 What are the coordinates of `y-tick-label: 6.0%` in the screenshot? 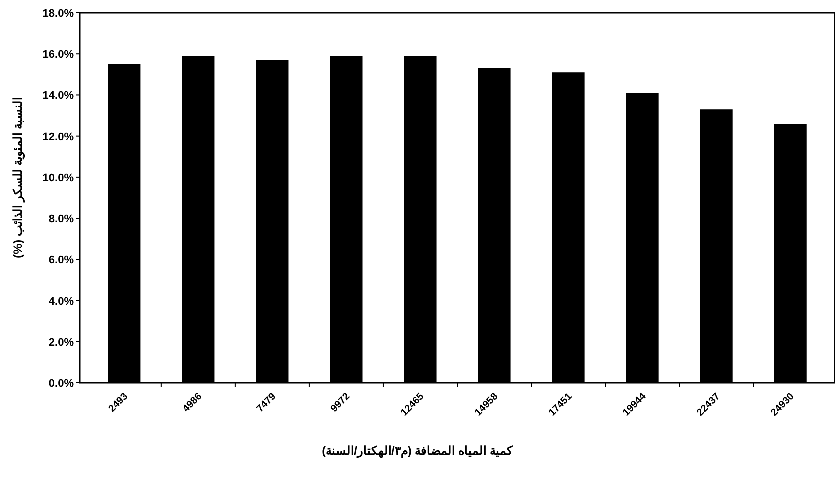 It's located at (61, 260).